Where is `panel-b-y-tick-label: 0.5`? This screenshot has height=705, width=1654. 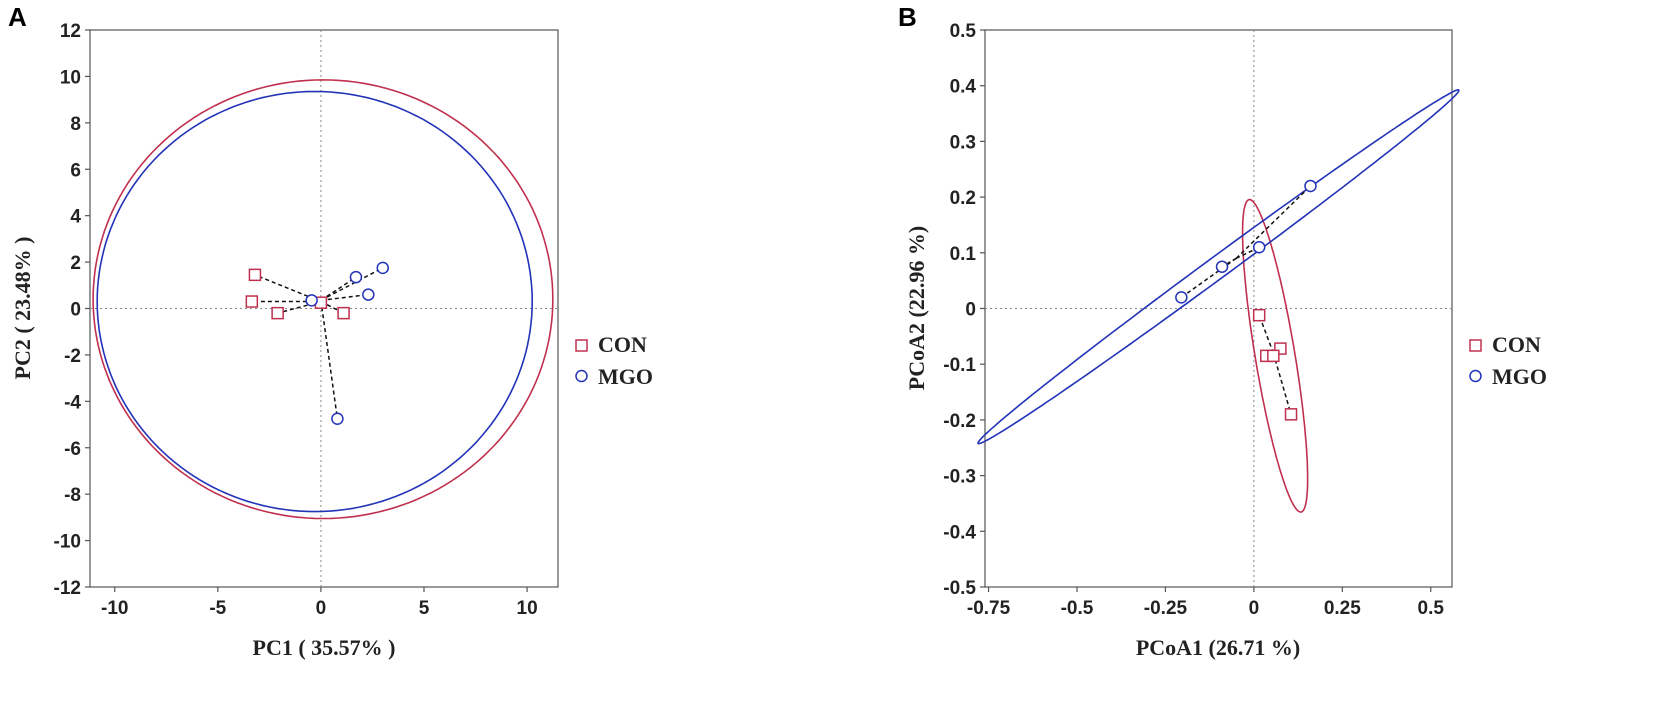
panel-b-y-tick-label: 0.5 is located at coordinates (963, 31).